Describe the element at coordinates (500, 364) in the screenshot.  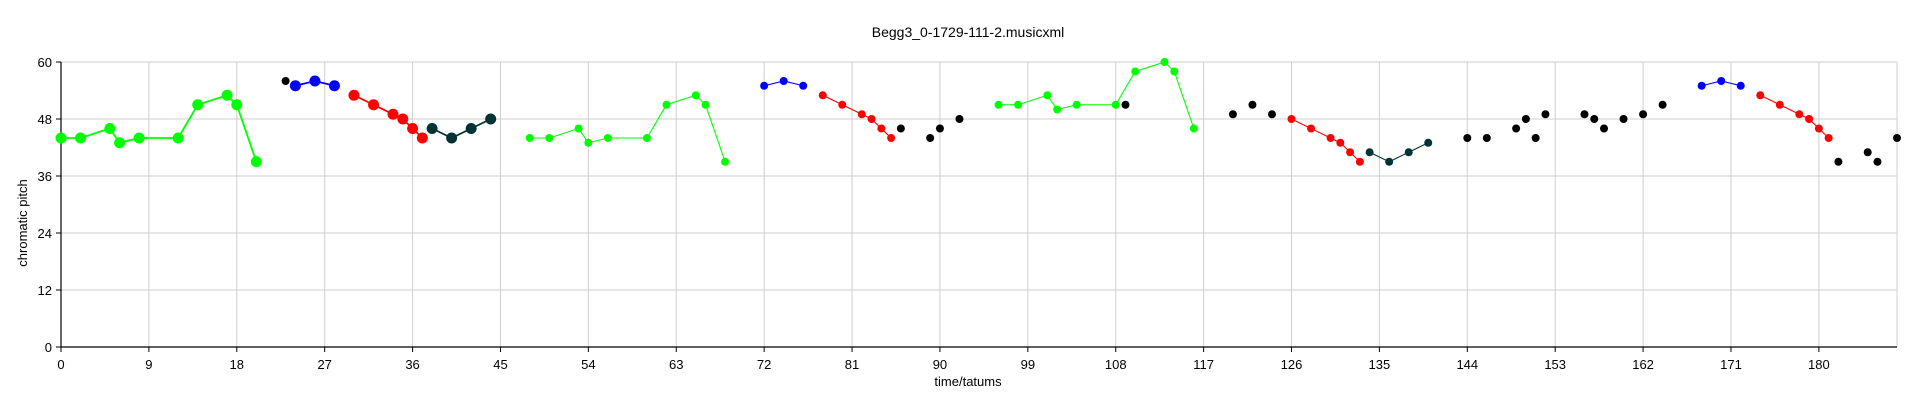
I see `x-tick-label: 45` at that location.